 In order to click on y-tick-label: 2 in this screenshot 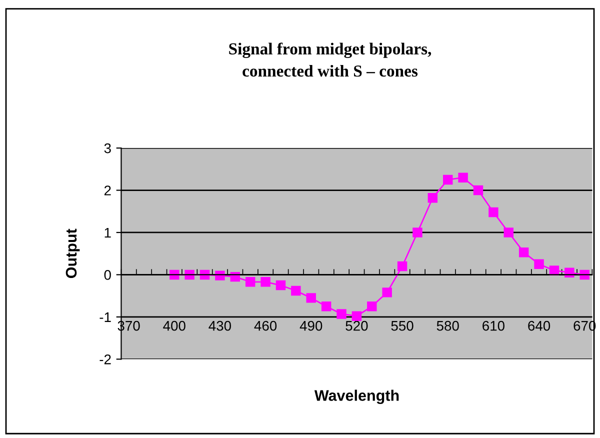, I will do `click(107, 191)`.